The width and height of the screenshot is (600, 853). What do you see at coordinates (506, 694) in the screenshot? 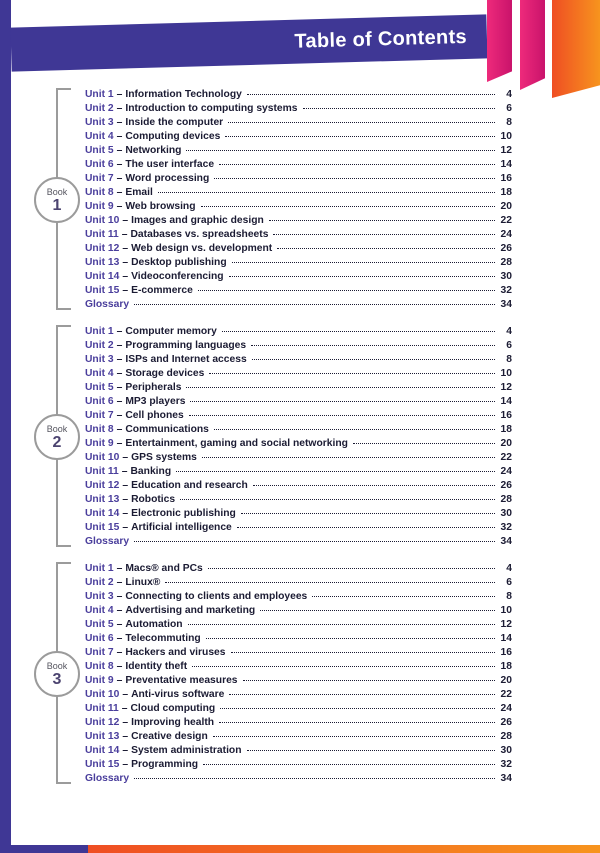
I see `page-number: 22` at bounding box center [506, 694].